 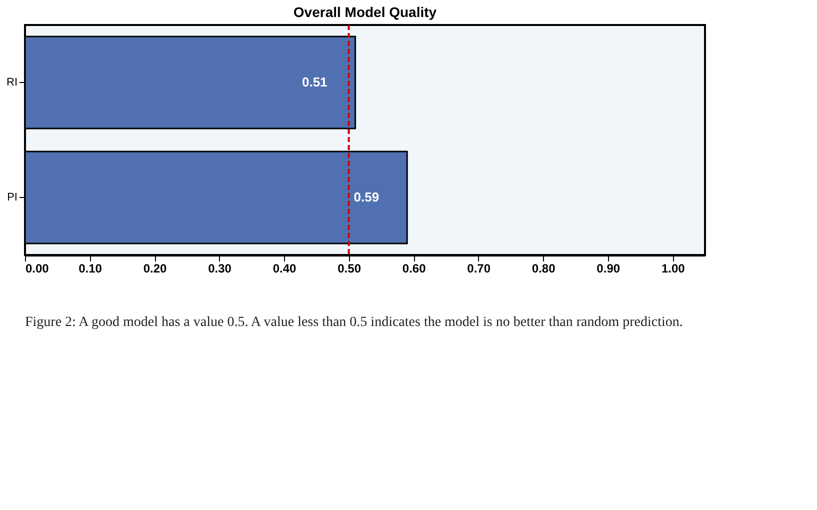 I want to click on x-tick-label: 1.00, so click(x=673, y=269).